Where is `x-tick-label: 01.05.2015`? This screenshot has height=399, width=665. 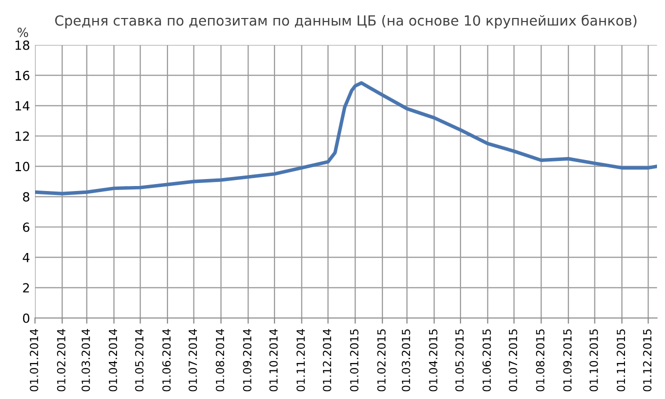 x-tick-label: 01.05.2015 is located at coordinates (459, 360).